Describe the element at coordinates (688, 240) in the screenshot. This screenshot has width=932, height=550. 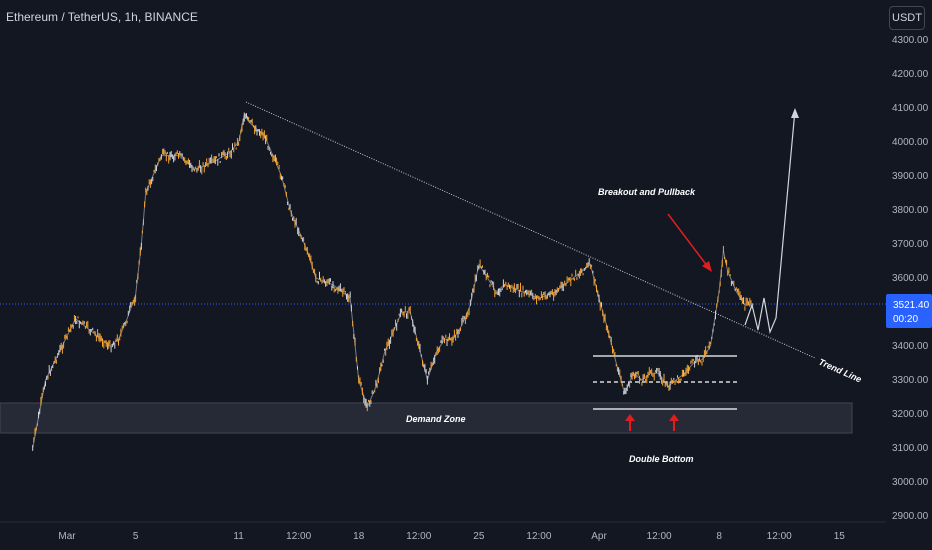
I see `breakout-arrow` at that location.